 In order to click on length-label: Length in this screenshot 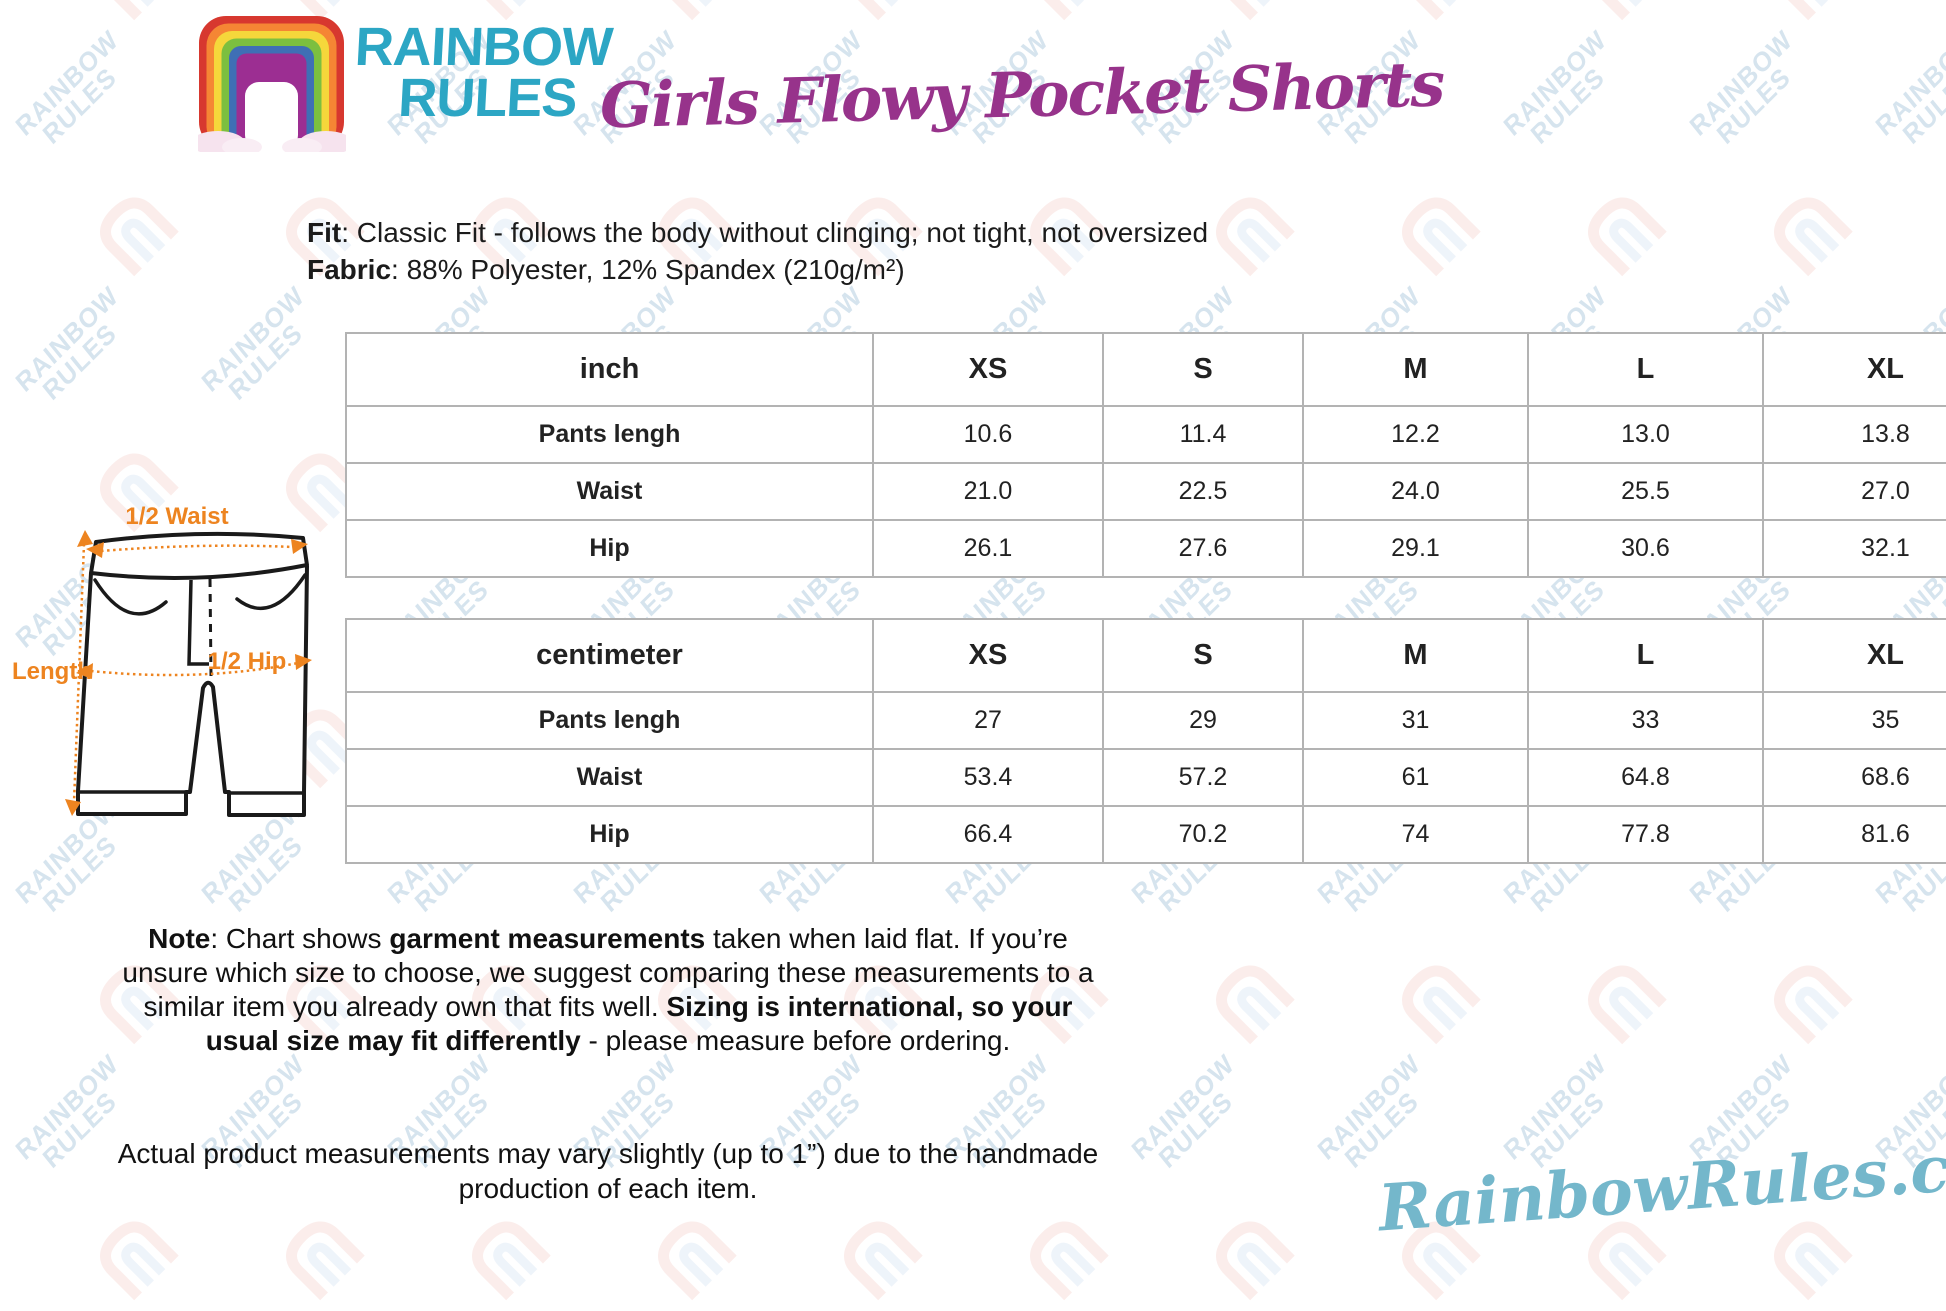, I will do `click(52, 671)`.